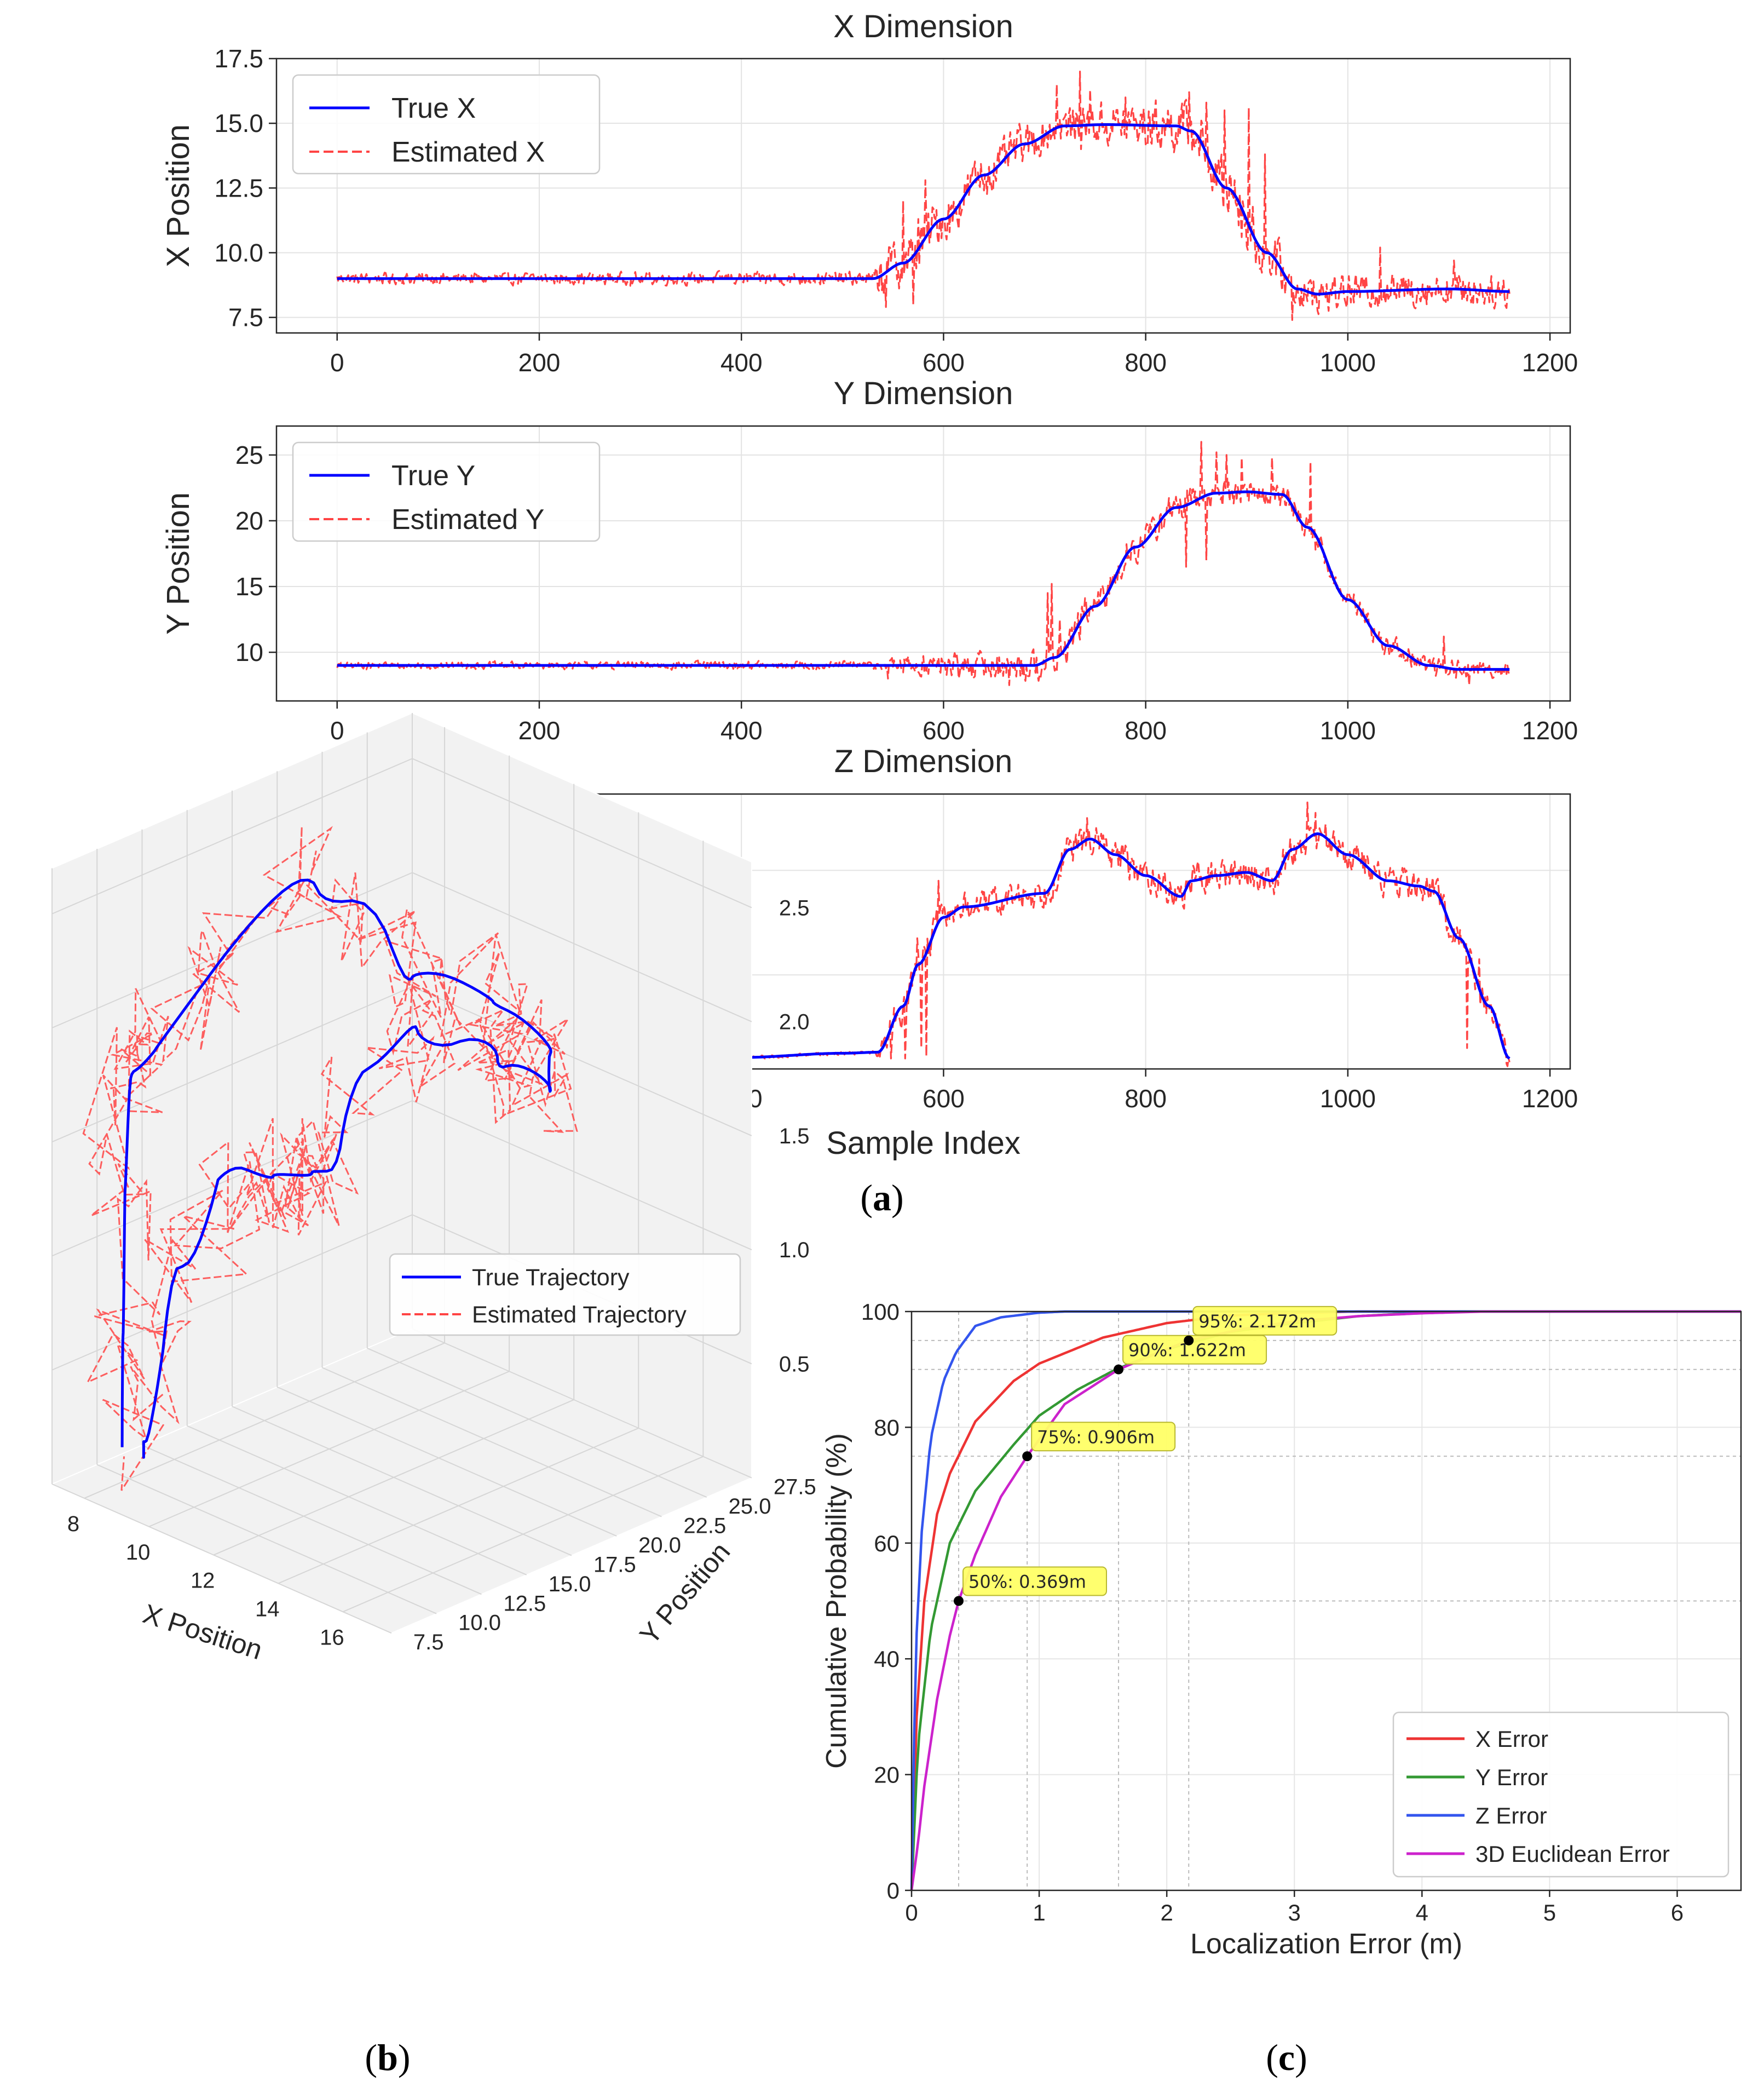 The image size is (1764, 2099). Describe the element at coordinates (887, 1427) in the screenshot. I see `y-tick-label: 80` at that location.